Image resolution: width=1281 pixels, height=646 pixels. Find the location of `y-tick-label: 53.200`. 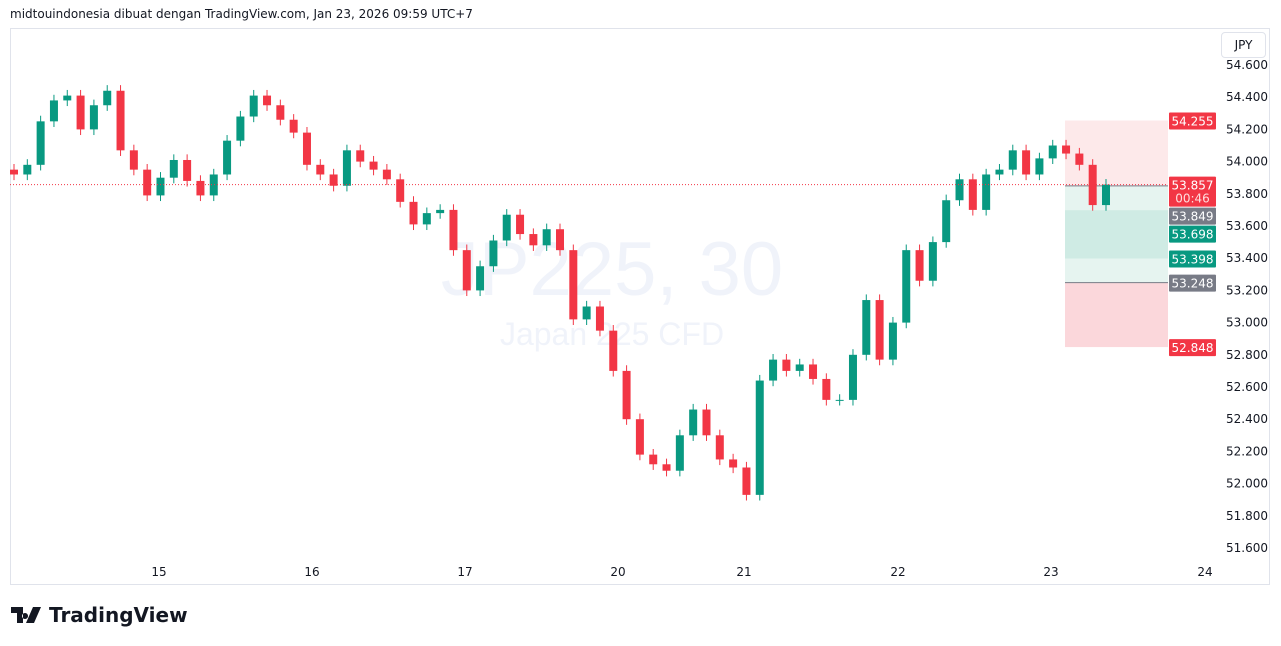

y-tick-label: 53.200 is located at coordinates (1247, 290).